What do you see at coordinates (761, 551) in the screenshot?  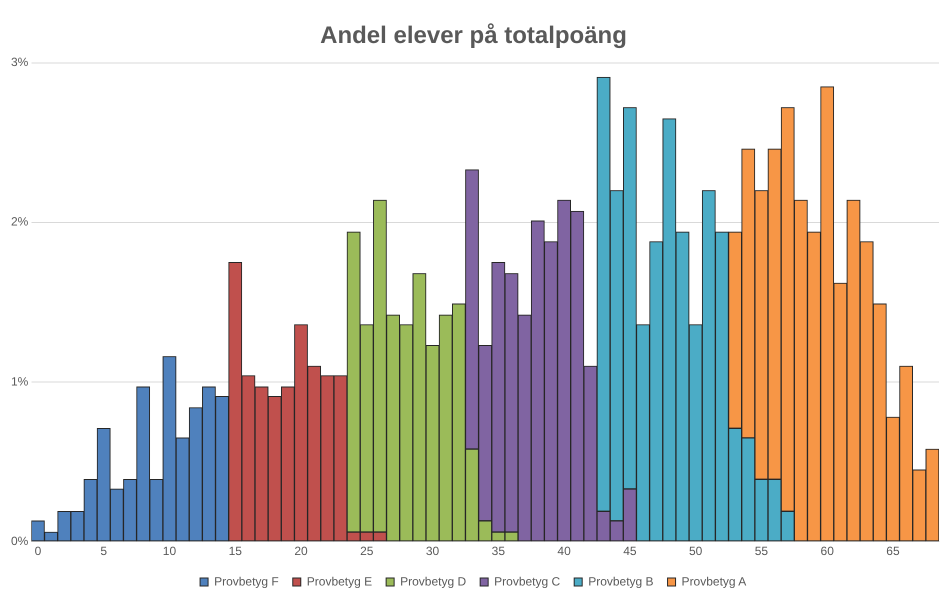 I see `x-tick-label: 55` at bounding box center [761, 551].